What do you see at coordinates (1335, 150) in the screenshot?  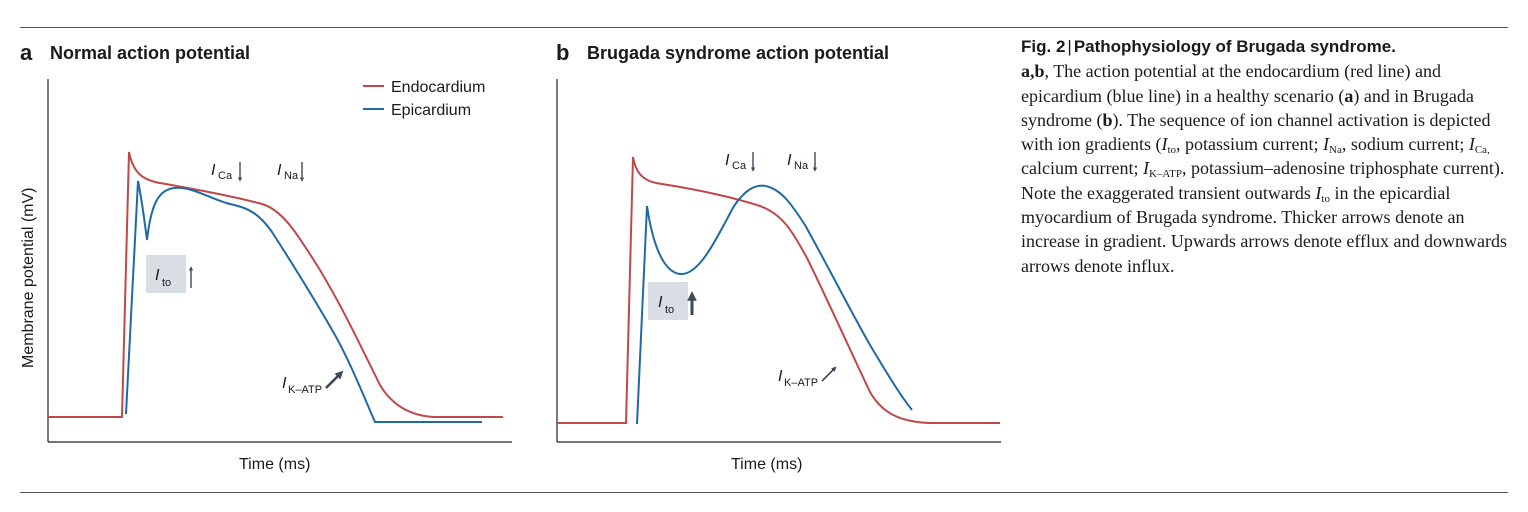 I see `caption-ina-sub: Na` at bounding box center [1335, 150].